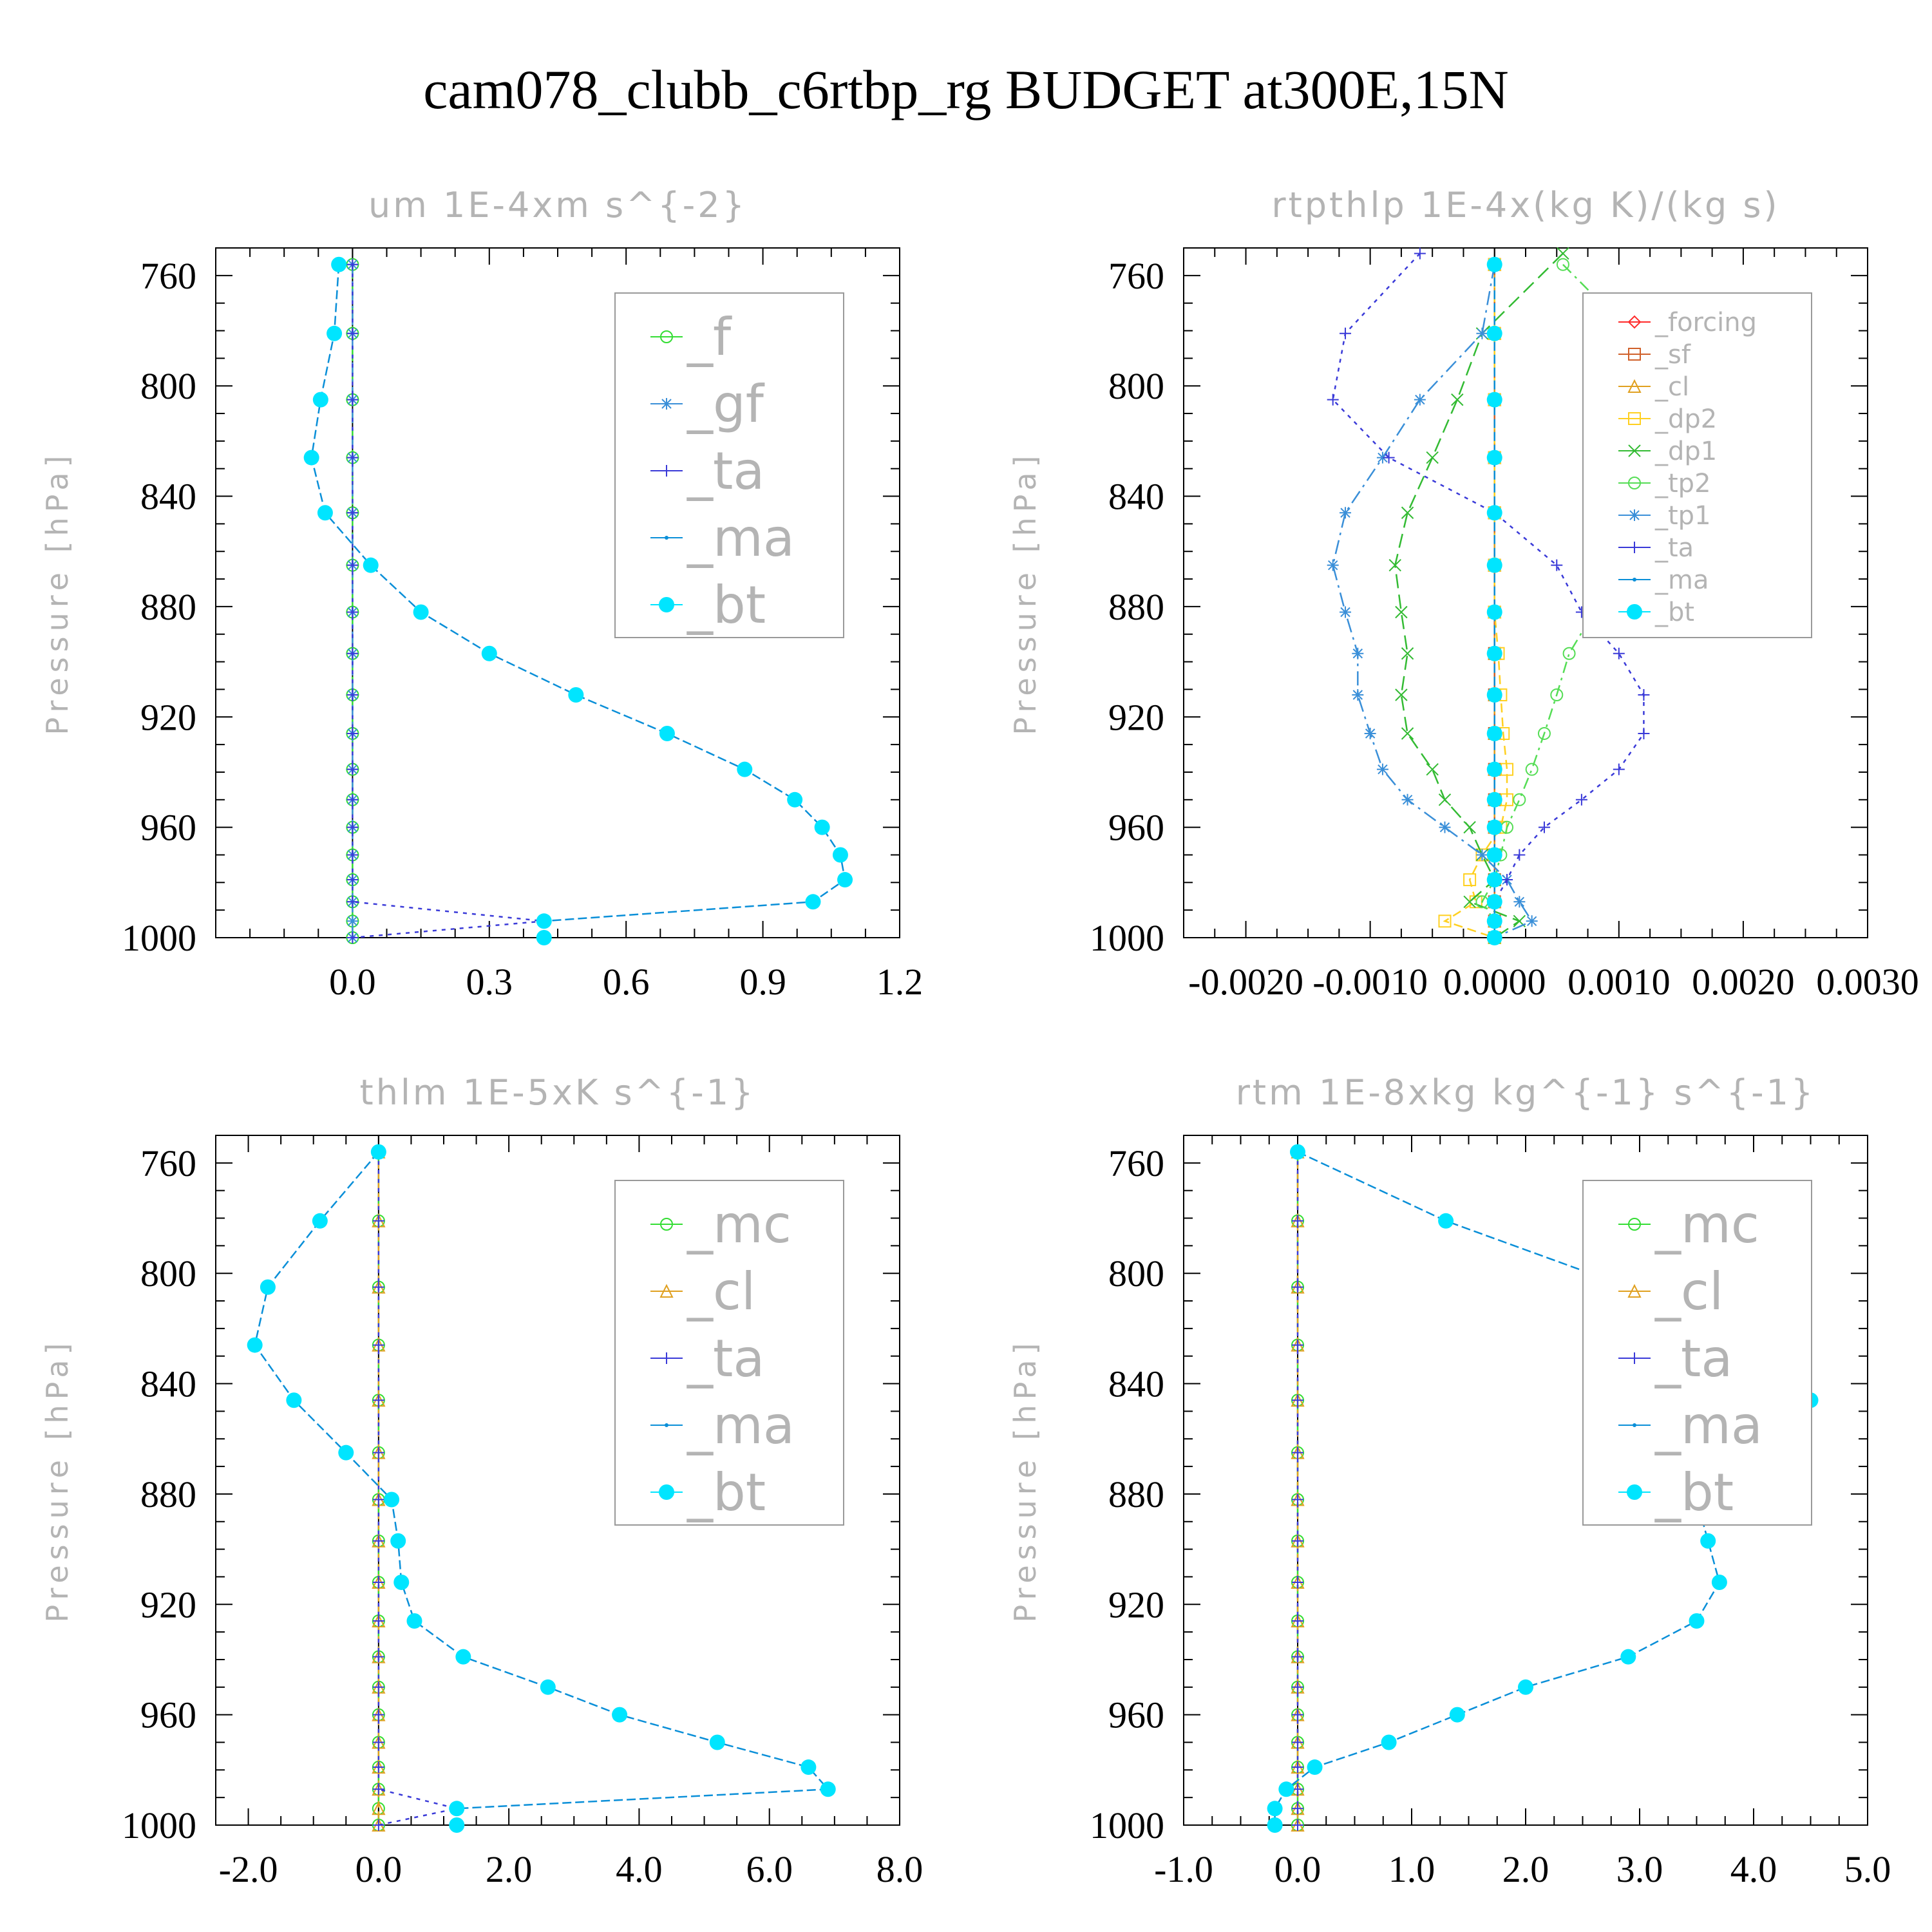 The image size is (1932, 1932). I want to click on x-tick-label: 4.0, so click(639, 1869).